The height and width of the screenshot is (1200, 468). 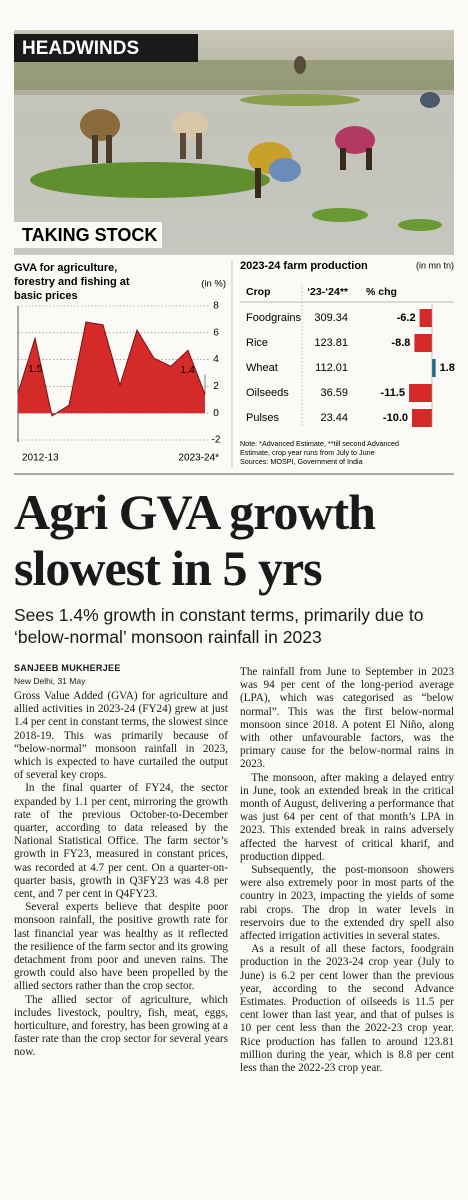 What do you see at coordinates (406, 318) in the screenshot?
I see `data-label: -6.2` at bounding box center [406, 318].